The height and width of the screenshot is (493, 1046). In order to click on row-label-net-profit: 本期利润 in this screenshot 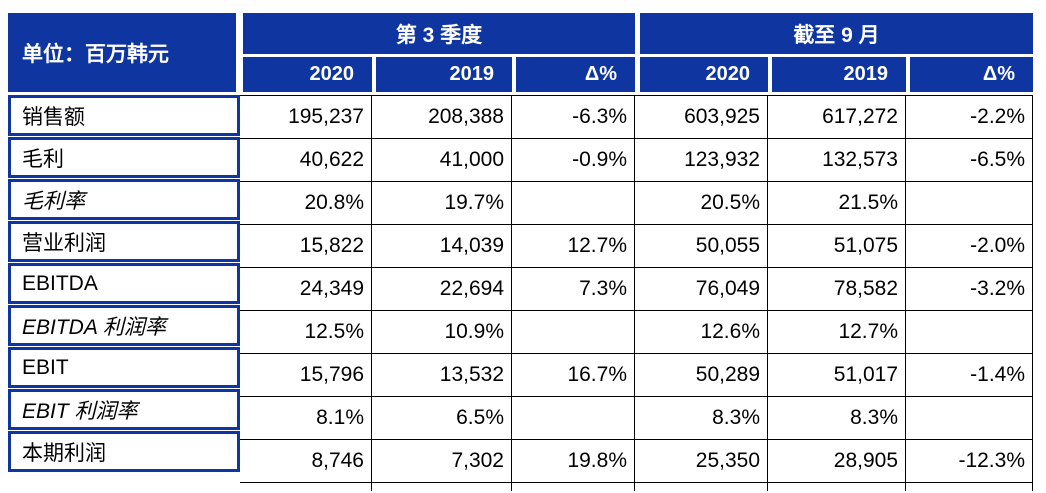, I will do `click(124, 451)`.